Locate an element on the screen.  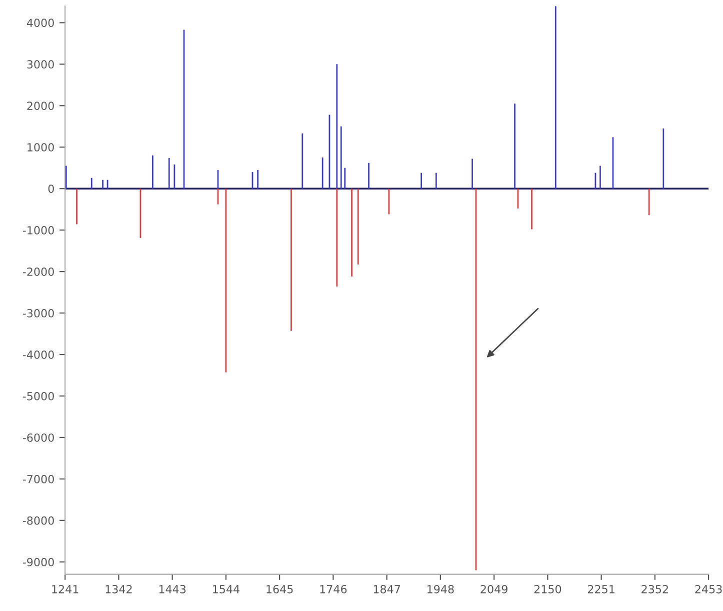
y-tick-label: -5000 is located at coordinates (38, 396).